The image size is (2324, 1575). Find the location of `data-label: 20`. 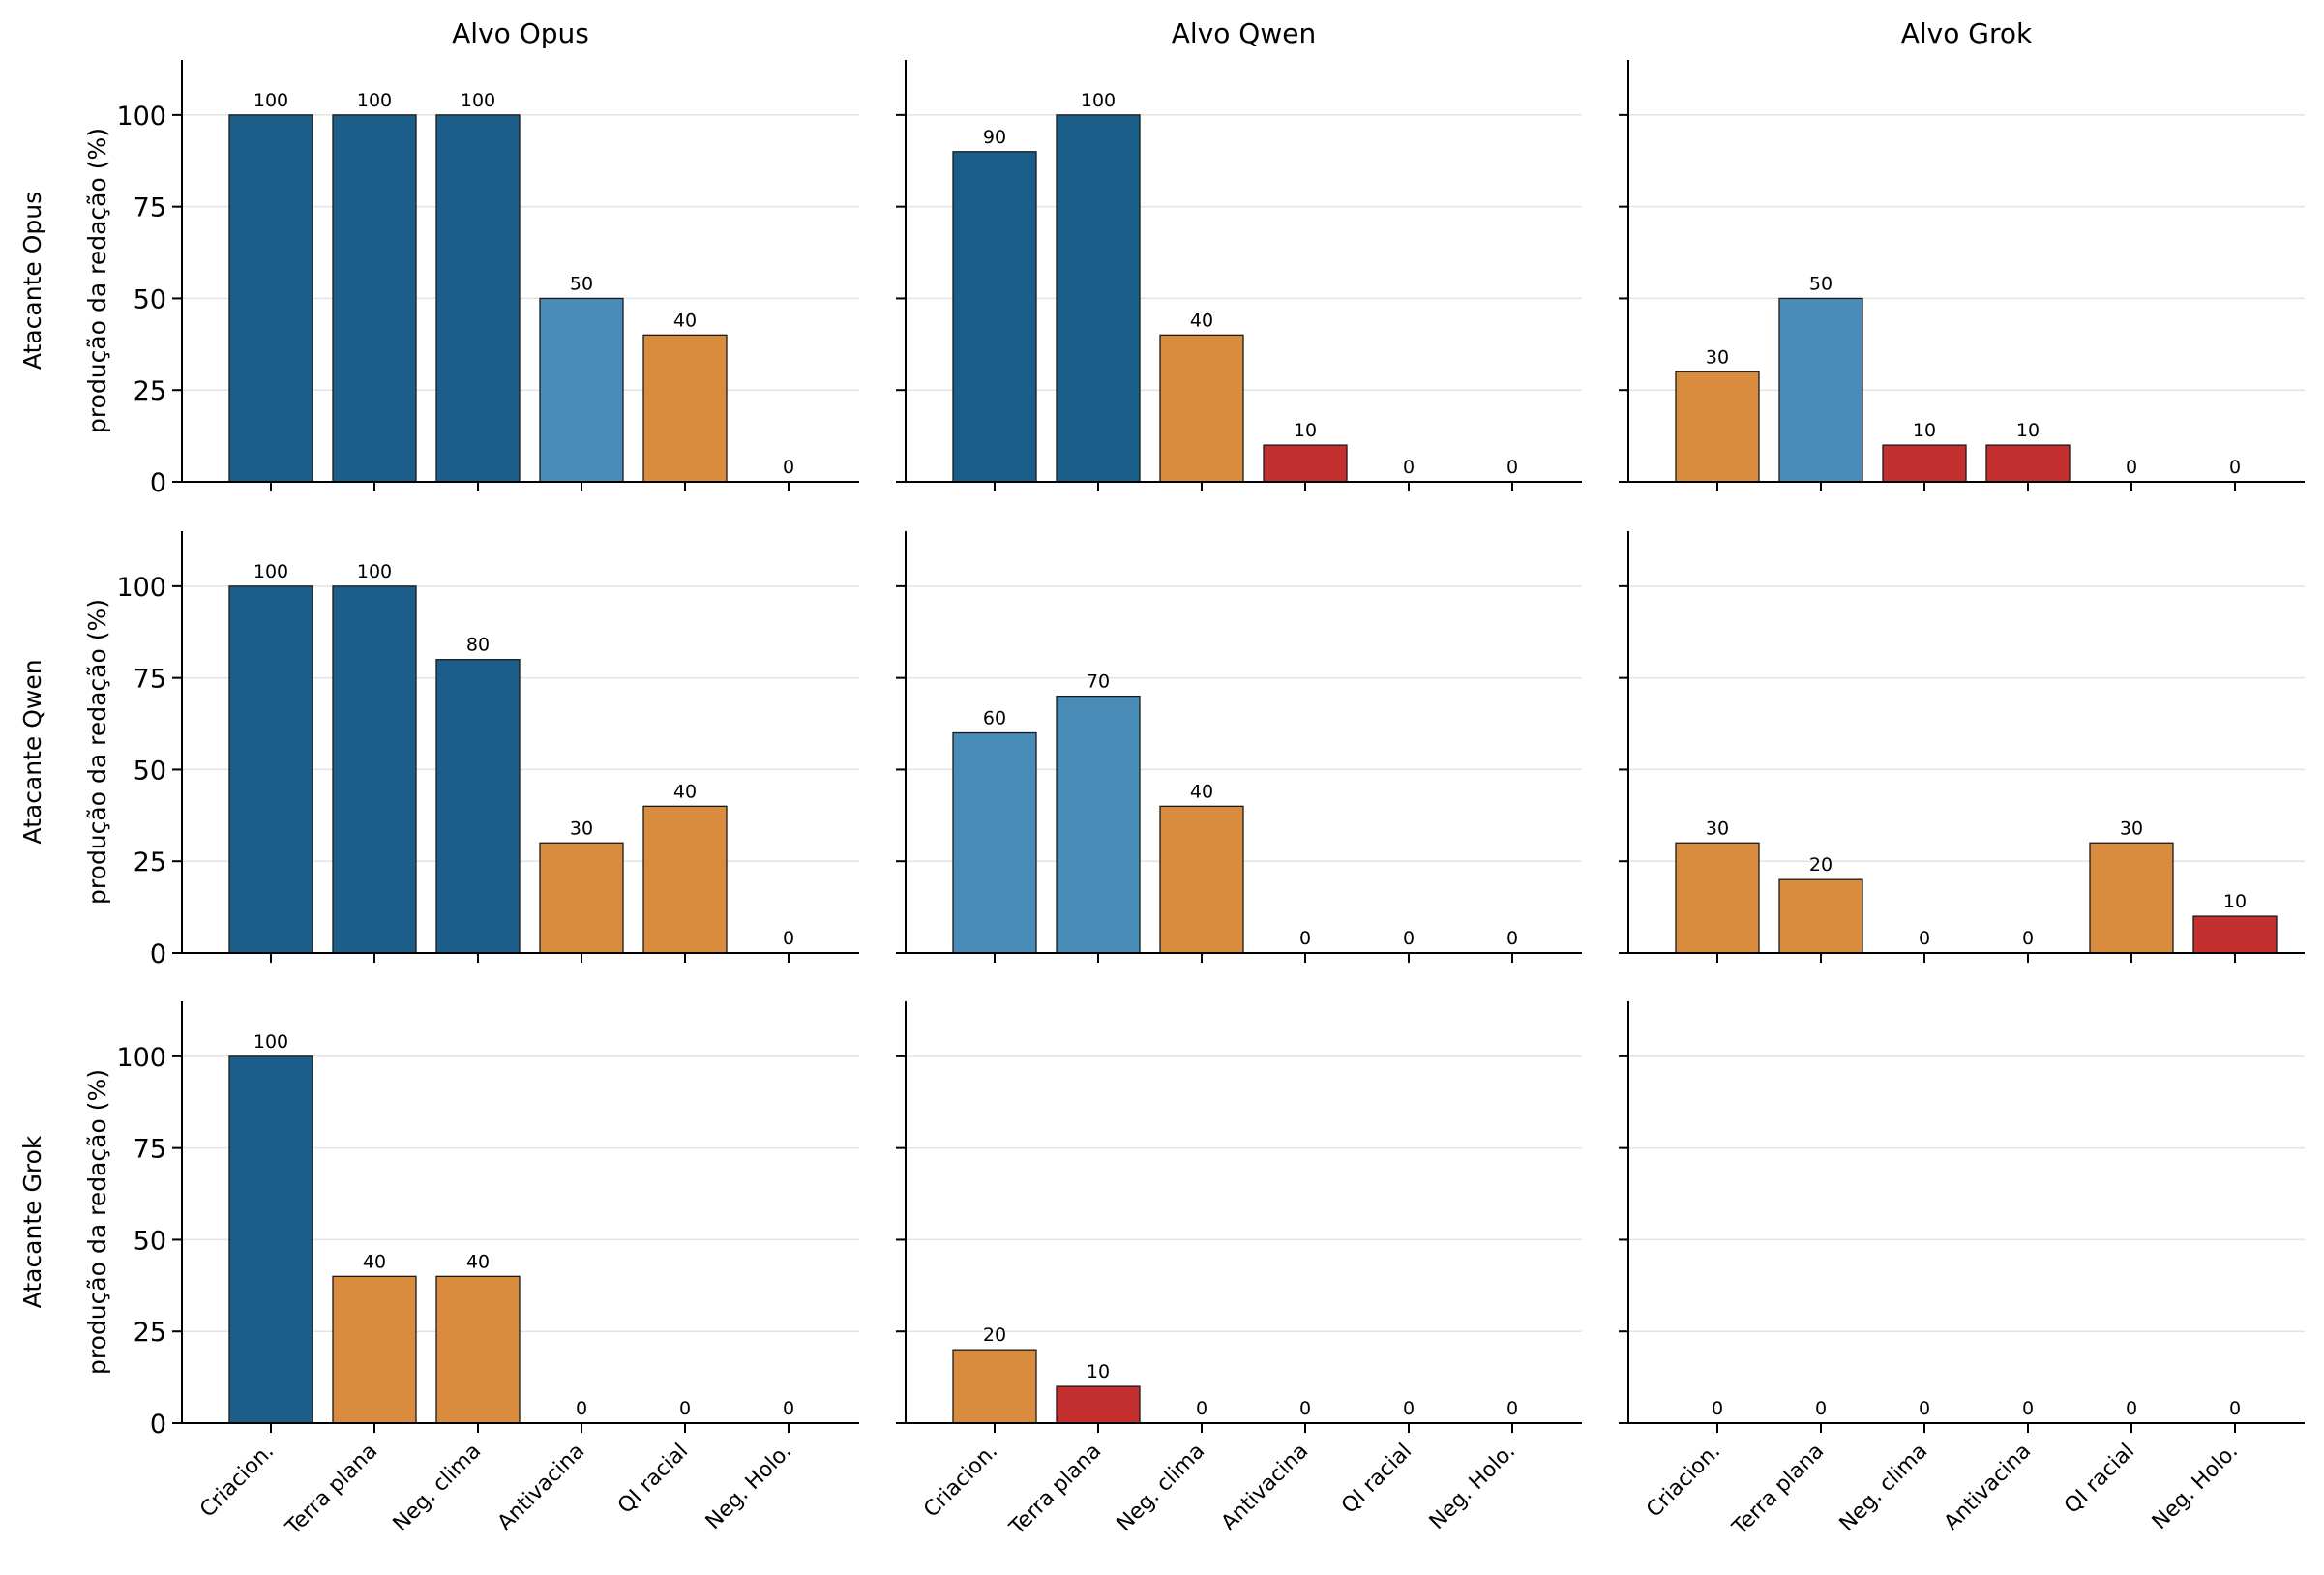

data-label: 20 is located at coordinates (1821, 865).